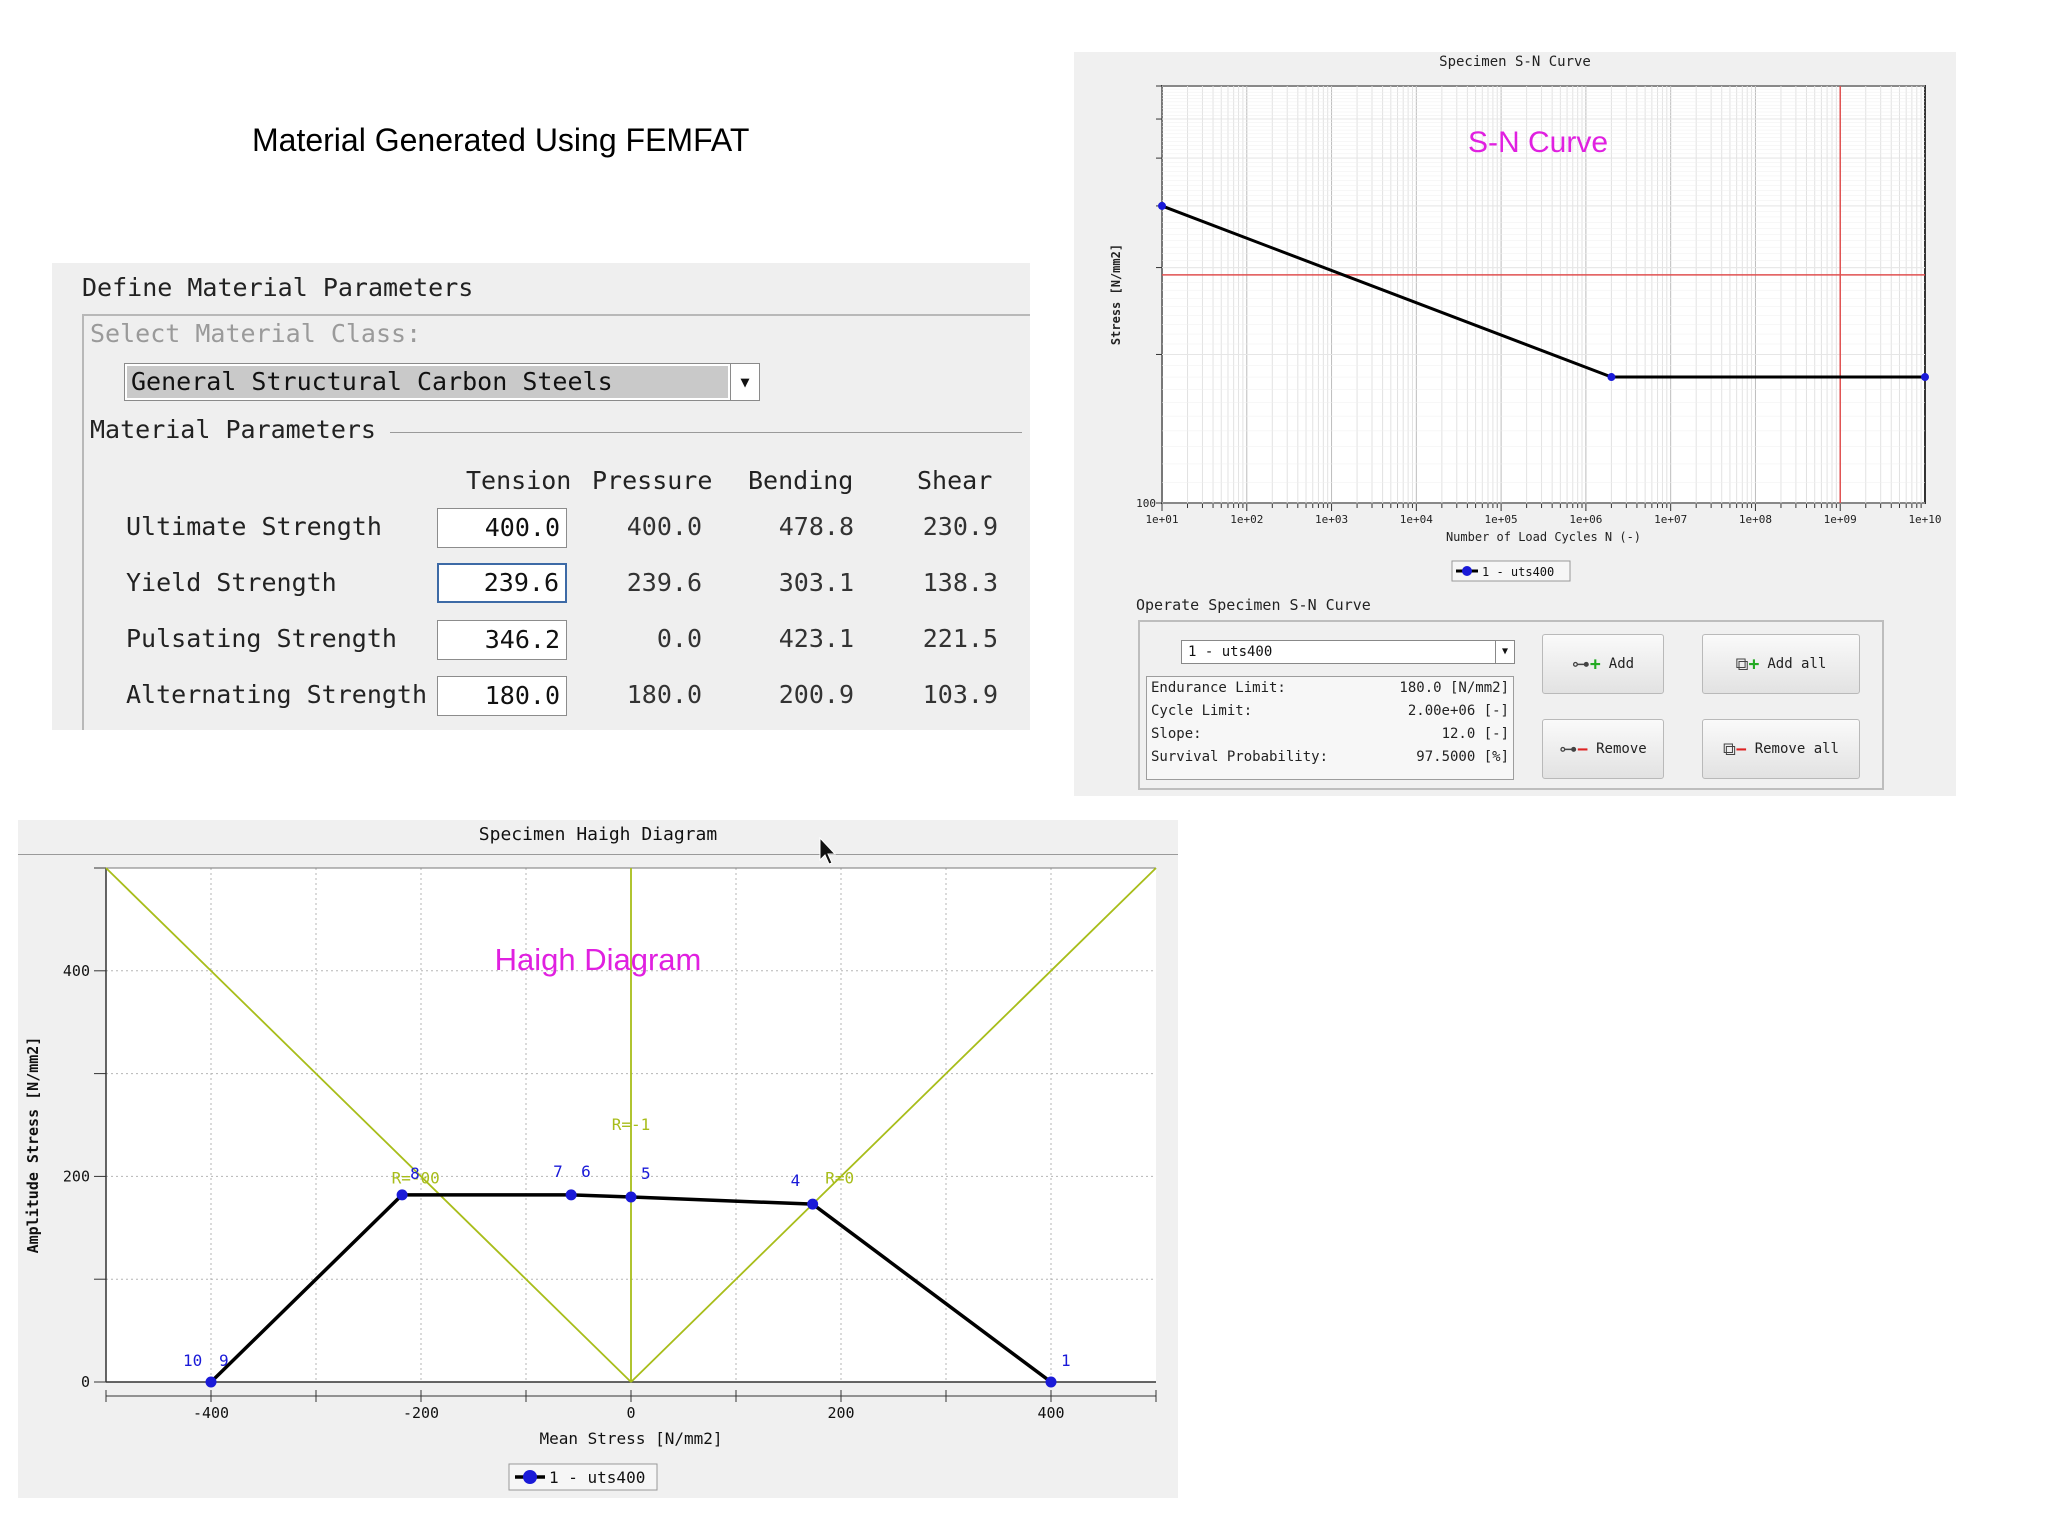 The image size is (2048, 1536). What do you see at coordinates (427, 382) in the screenshot?
I see `material-class-value: General Structural Carbon Steels` at bounding box center [427, 382].